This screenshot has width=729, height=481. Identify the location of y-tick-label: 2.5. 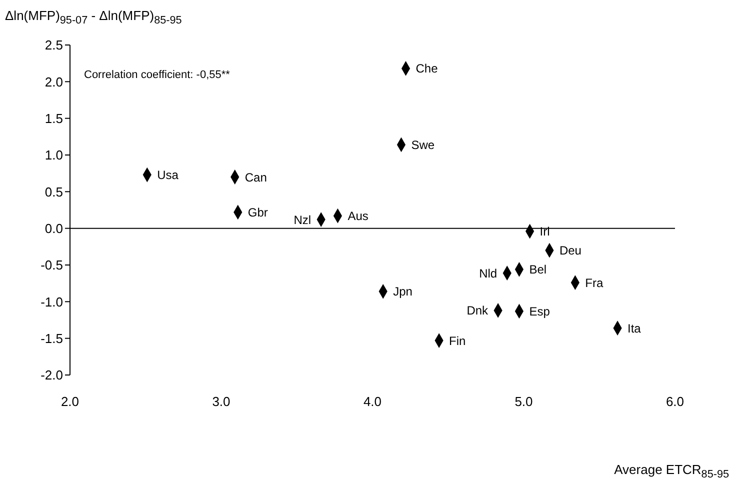
(53, 45).